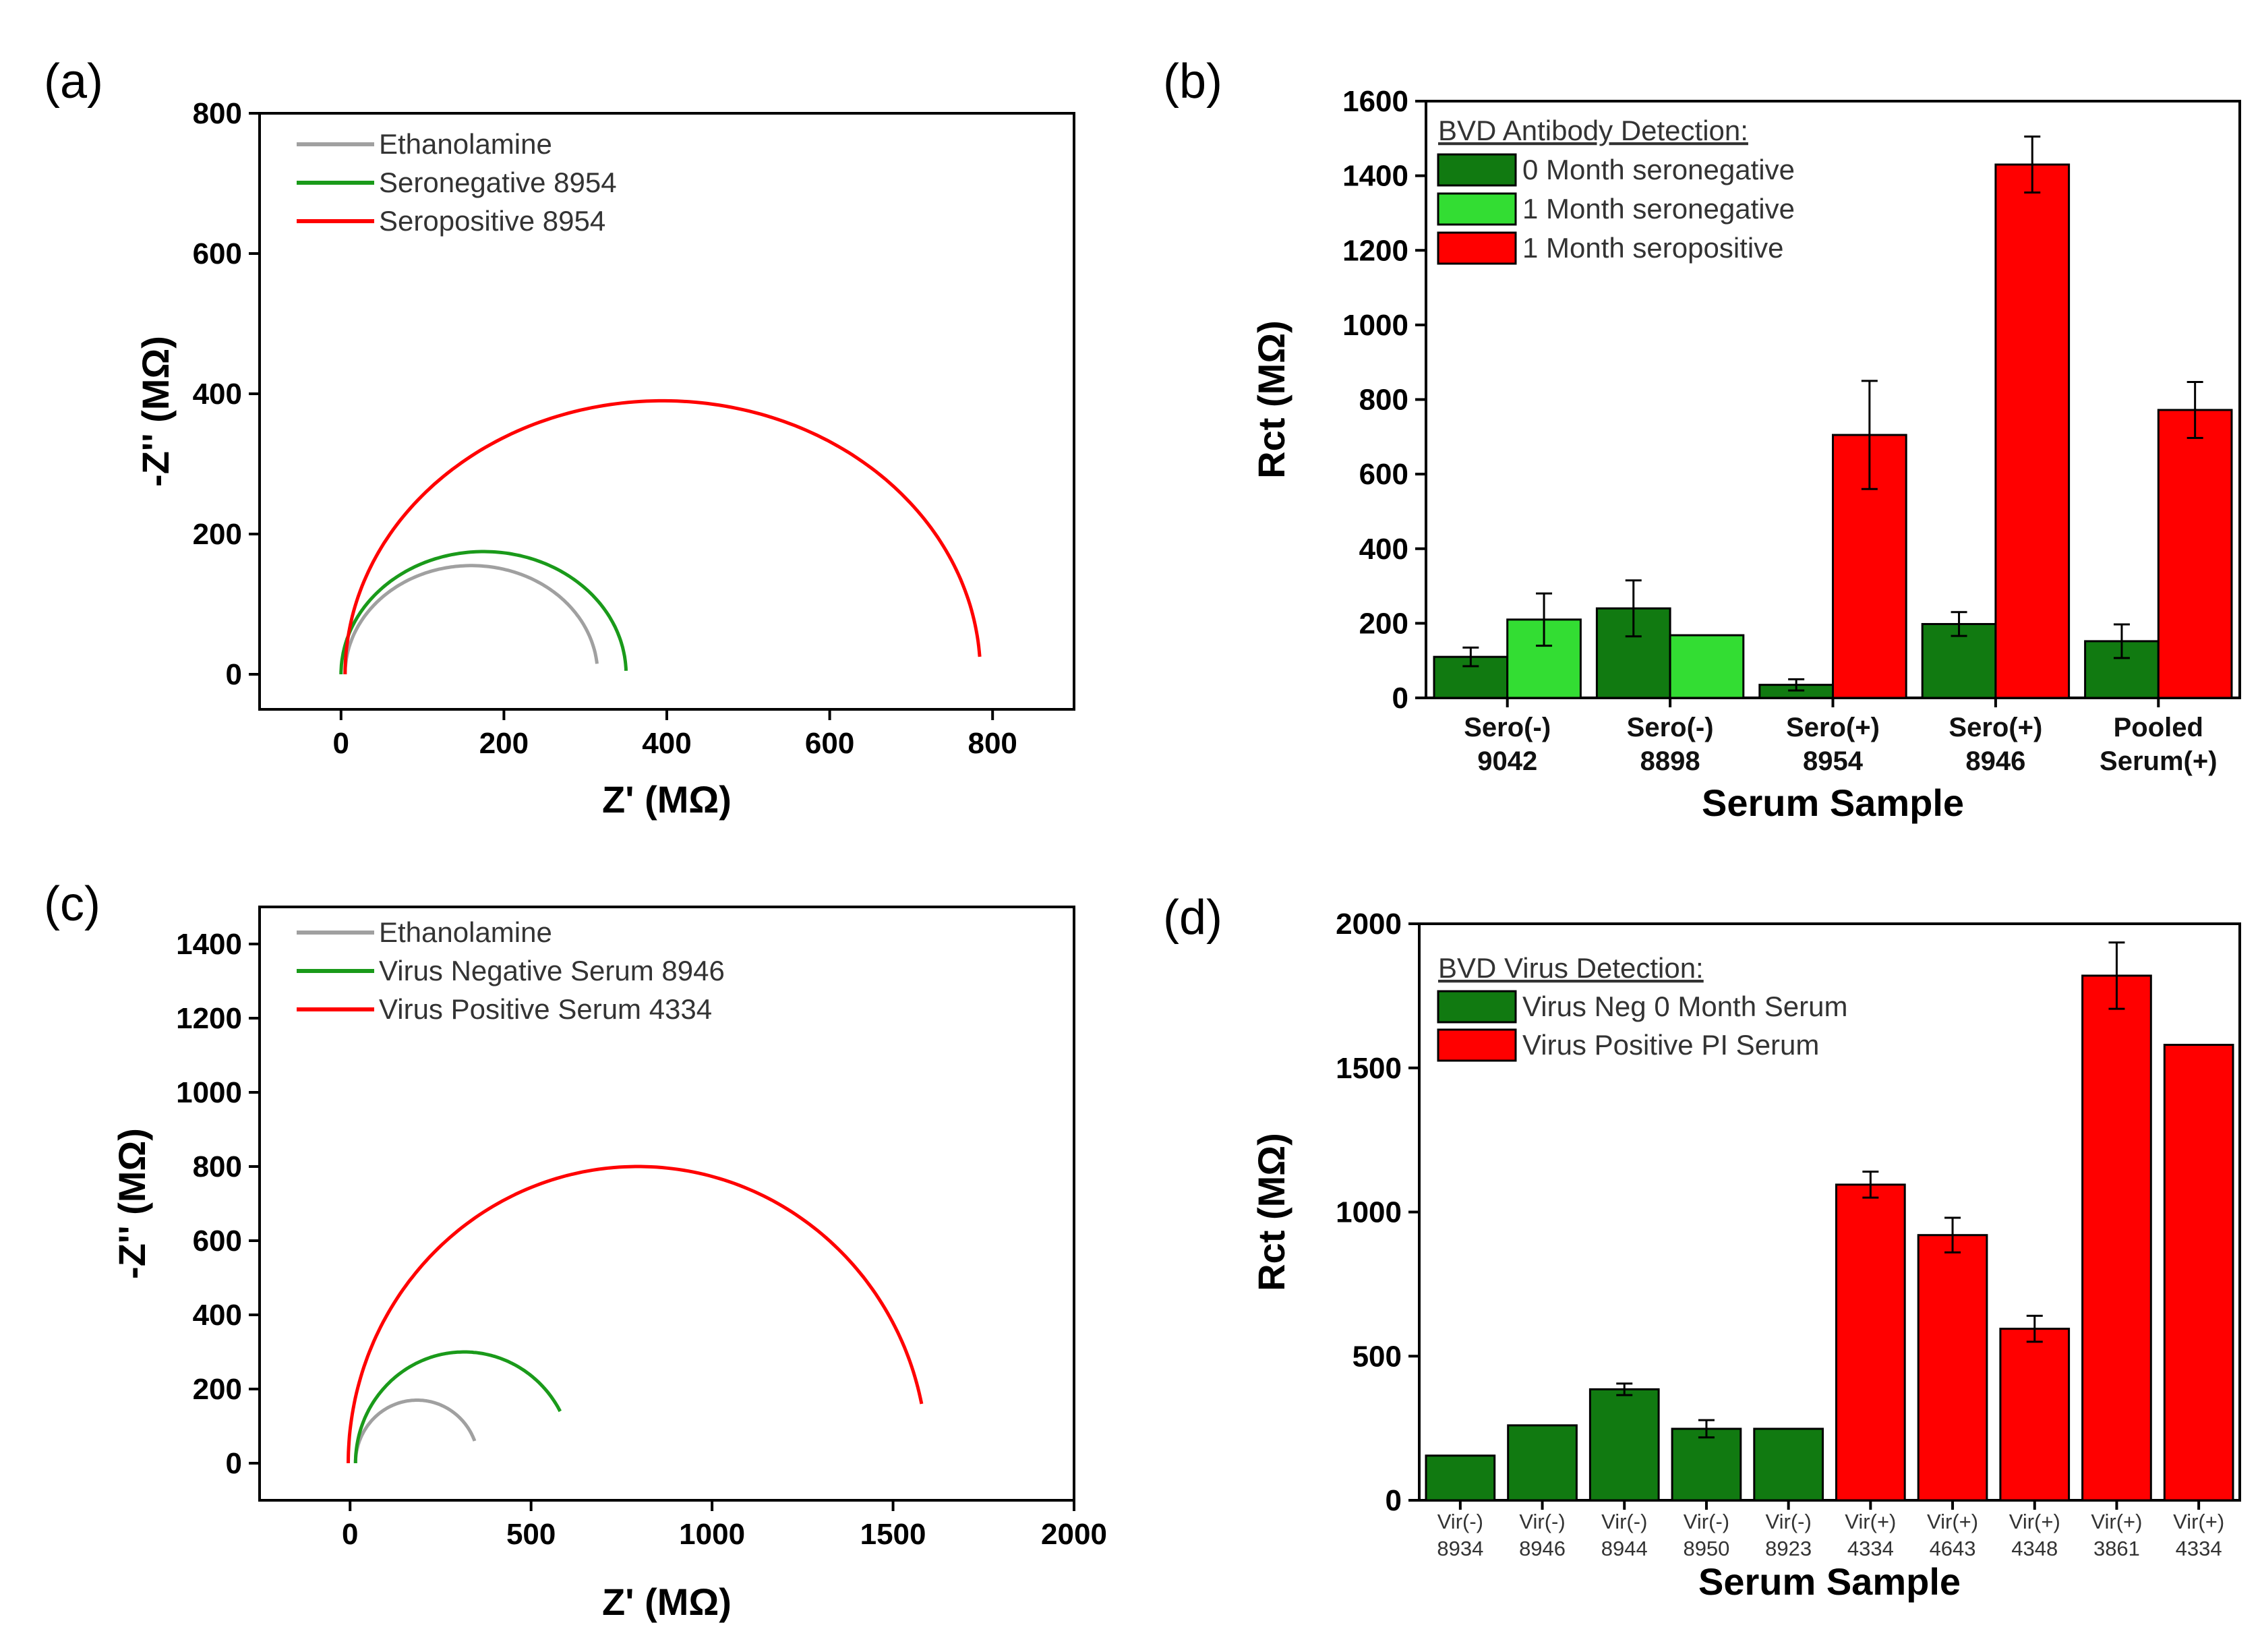  I want to click on panel-label-d: (d), so click(1192, 918).